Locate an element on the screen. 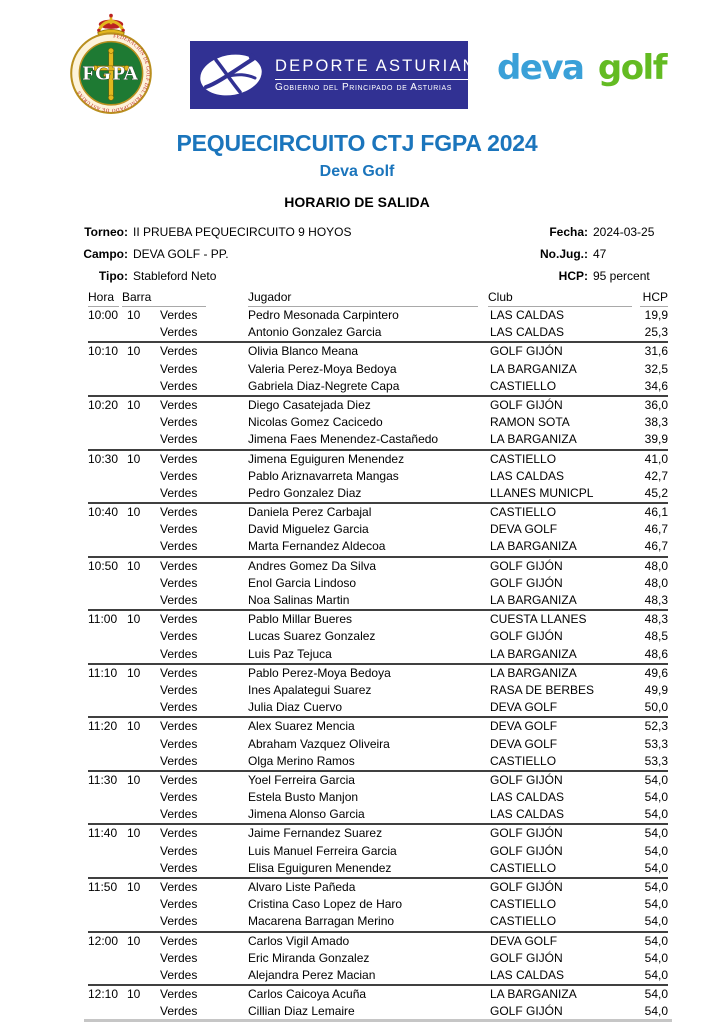 This screenshot has width=714, height=1023. hora-cell: 11:50 is located at coordinates (103, 887).